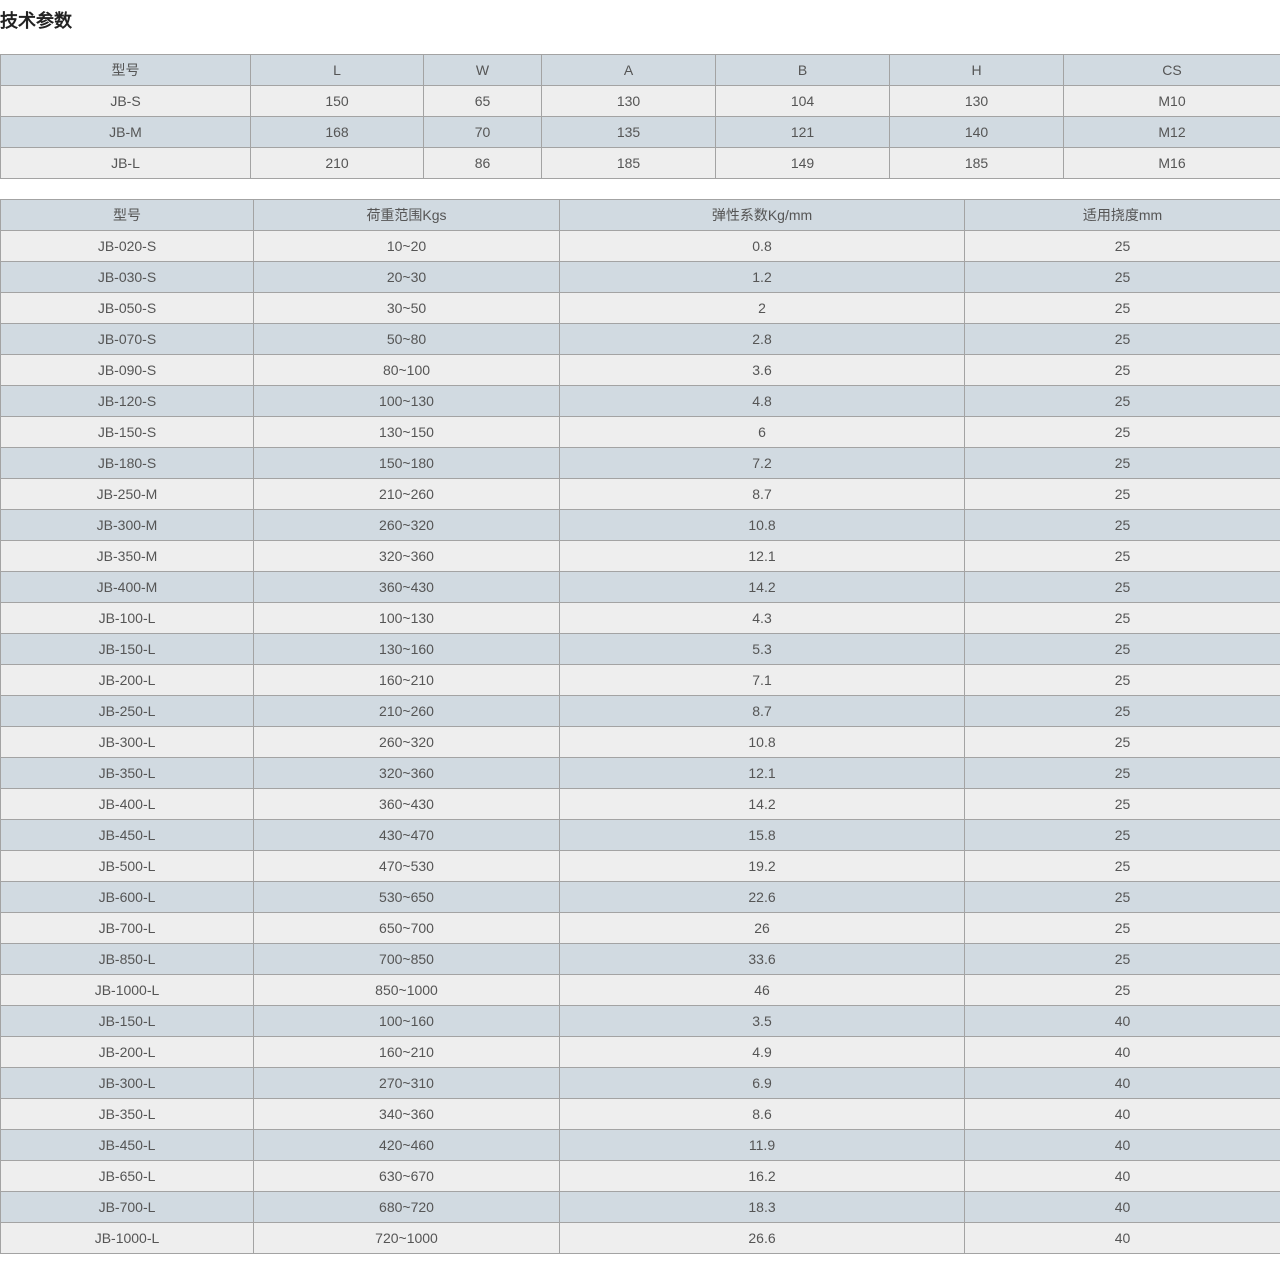  I want to click on table-row: JB-050-S 30~50 2 25, so click(640, 308).